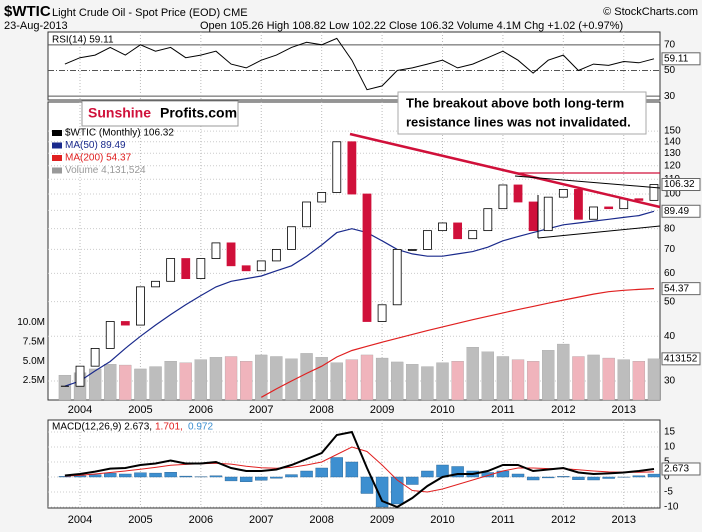 The height and width of the screenshot is (532, 702). What do you see at coordinates (169, 427) in the screenshot?
I see `legend-label: 1.701,` at bounding box center [169, 427].